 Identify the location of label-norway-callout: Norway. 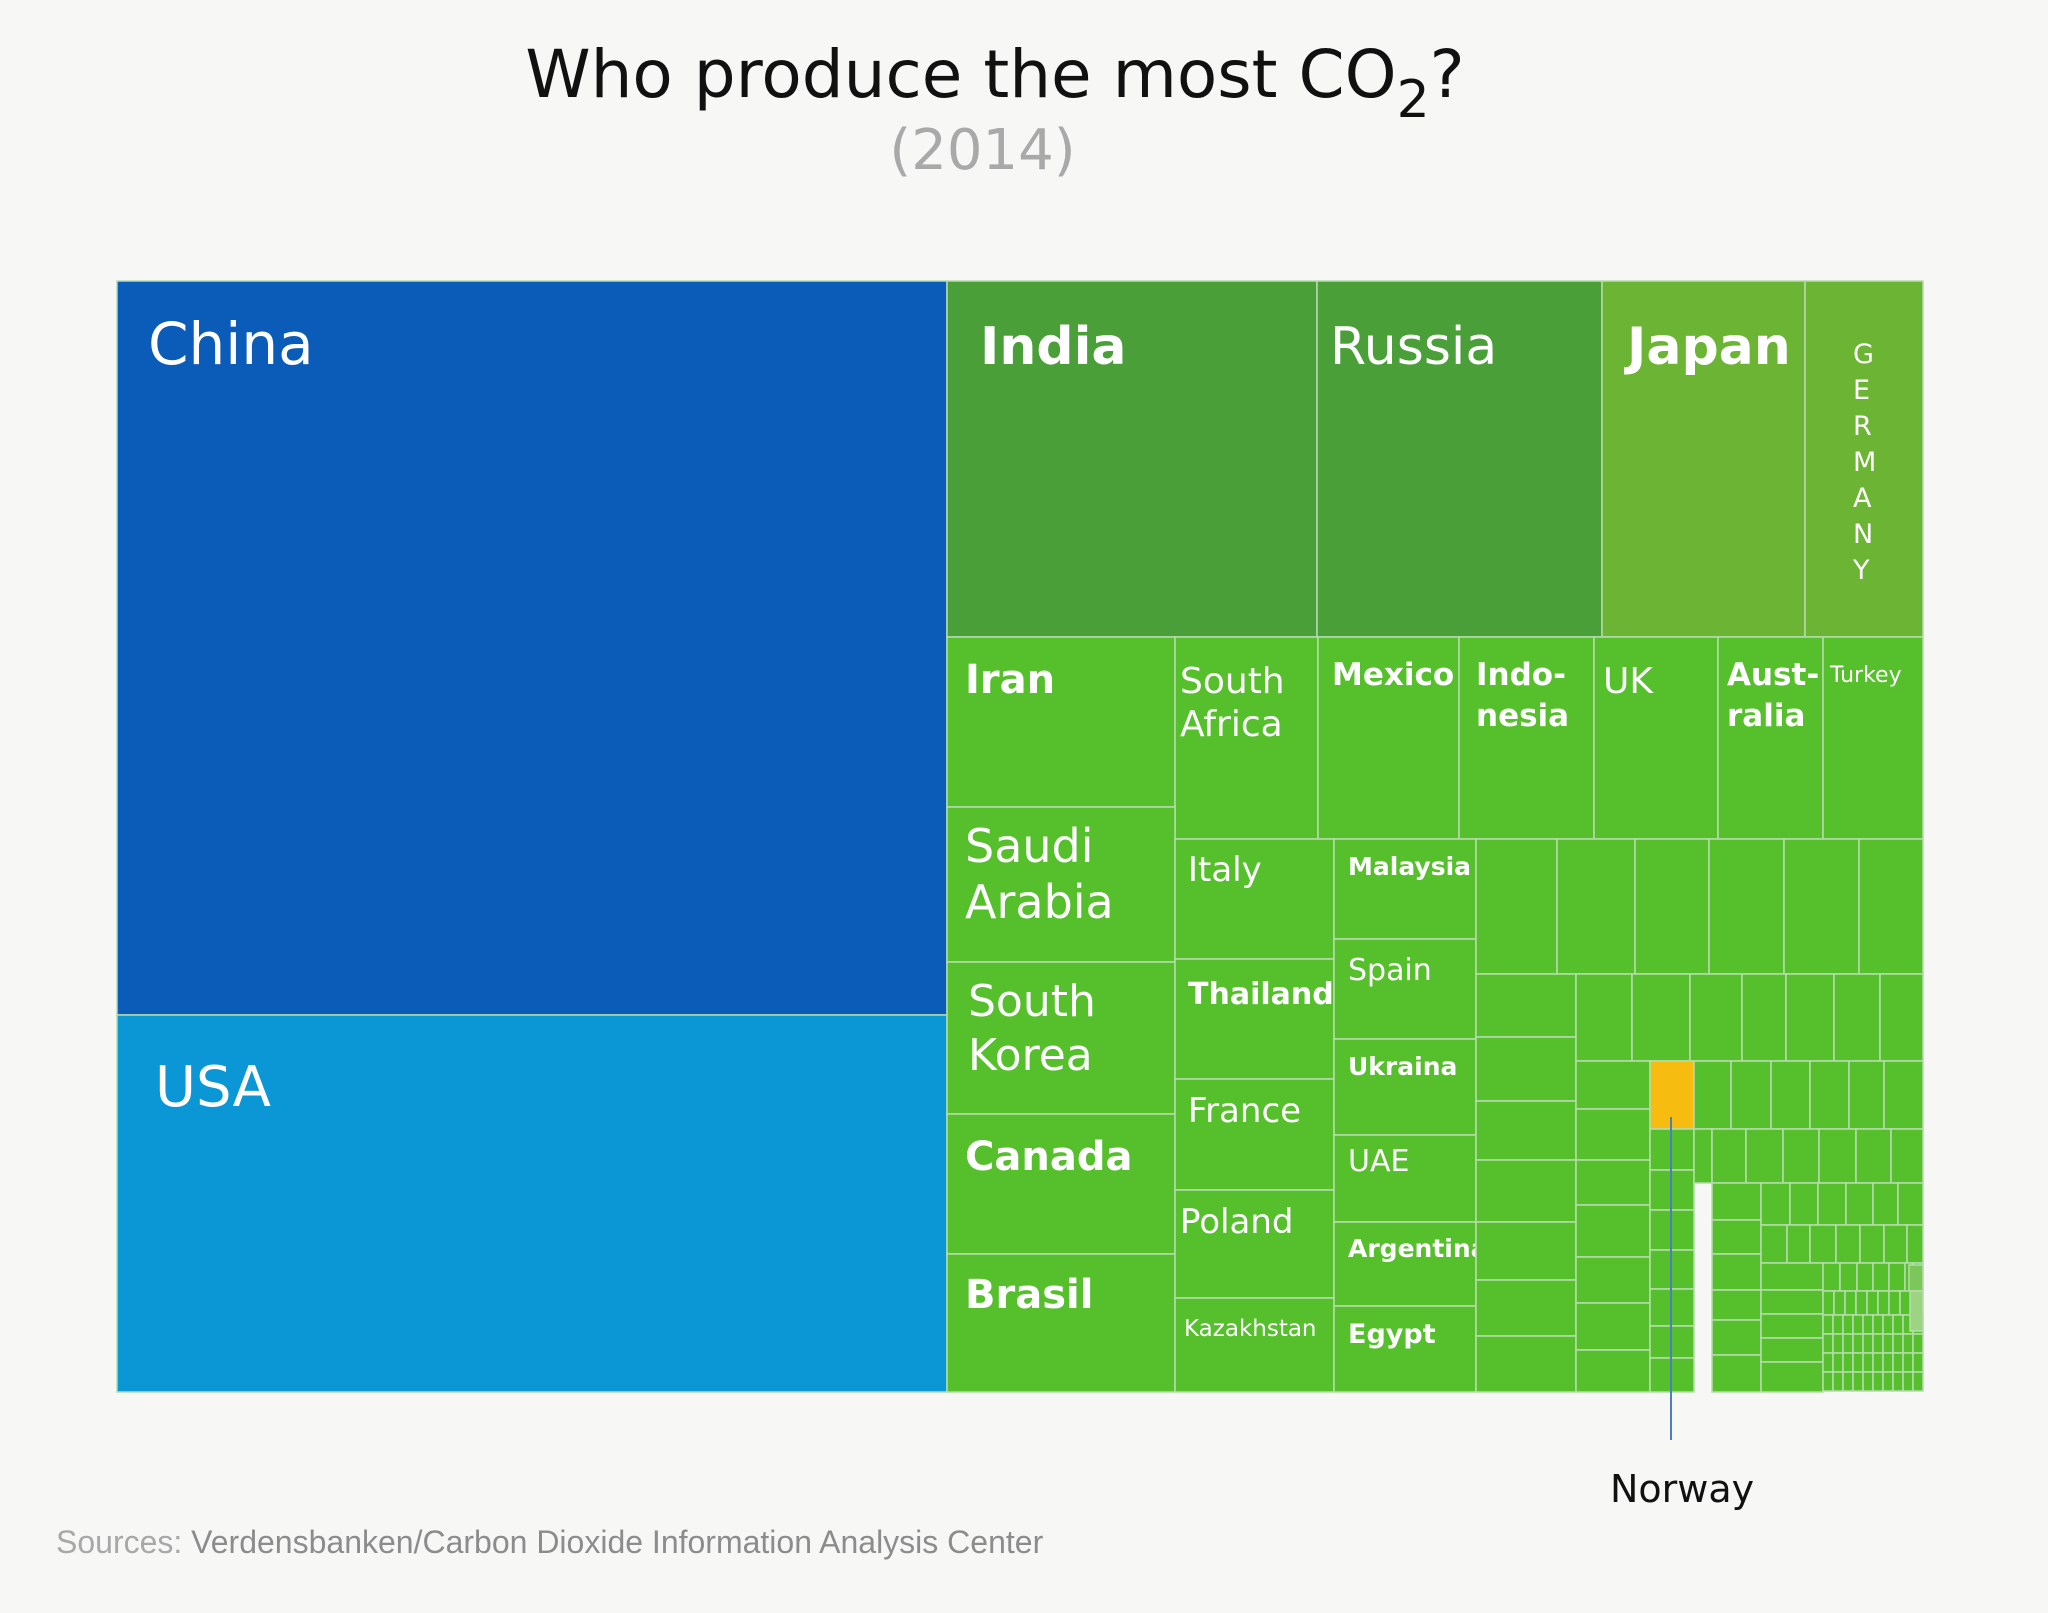
(1682, 1489).